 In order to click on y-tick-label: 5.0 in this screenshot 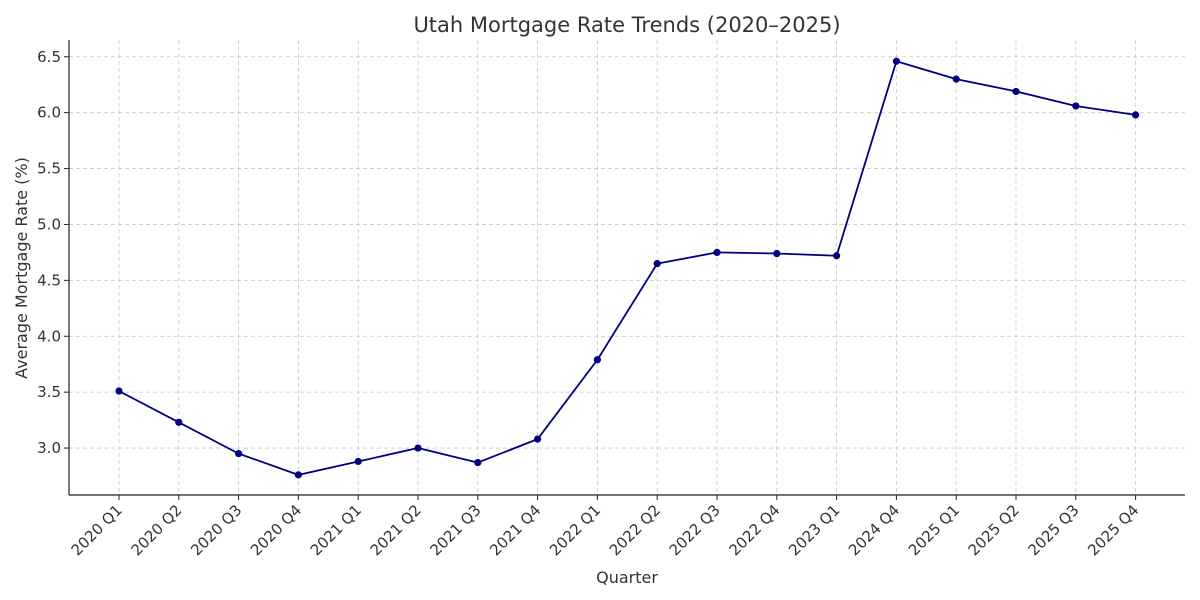, I will do `click(49, 224)`.